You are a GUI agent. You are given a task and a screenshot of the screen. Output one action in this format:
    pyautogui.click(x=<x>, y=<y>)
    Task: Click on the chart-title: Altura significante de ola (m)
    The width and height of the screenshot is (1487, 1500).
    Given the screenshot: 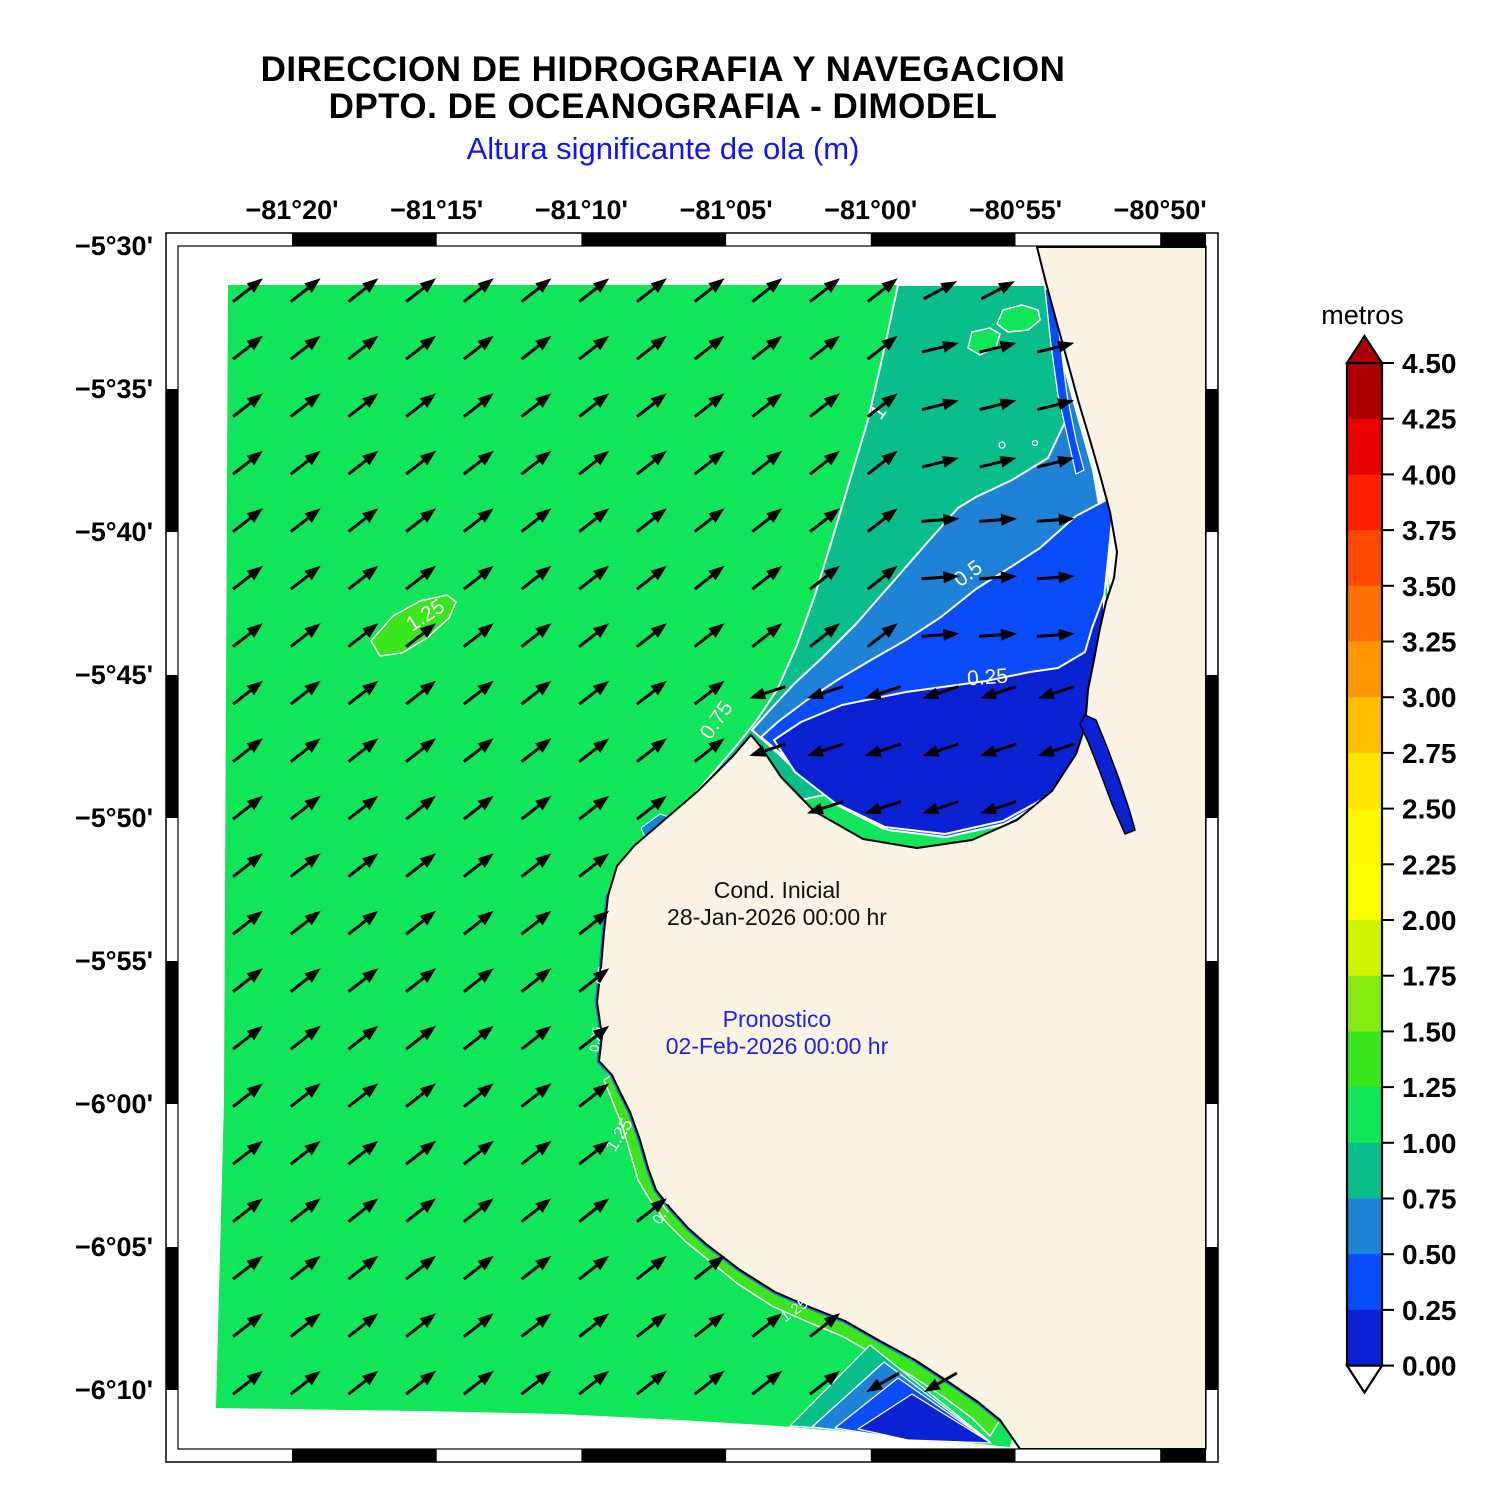 What is the action you would take?
    pyautogui.click(x=663, y=148)
    